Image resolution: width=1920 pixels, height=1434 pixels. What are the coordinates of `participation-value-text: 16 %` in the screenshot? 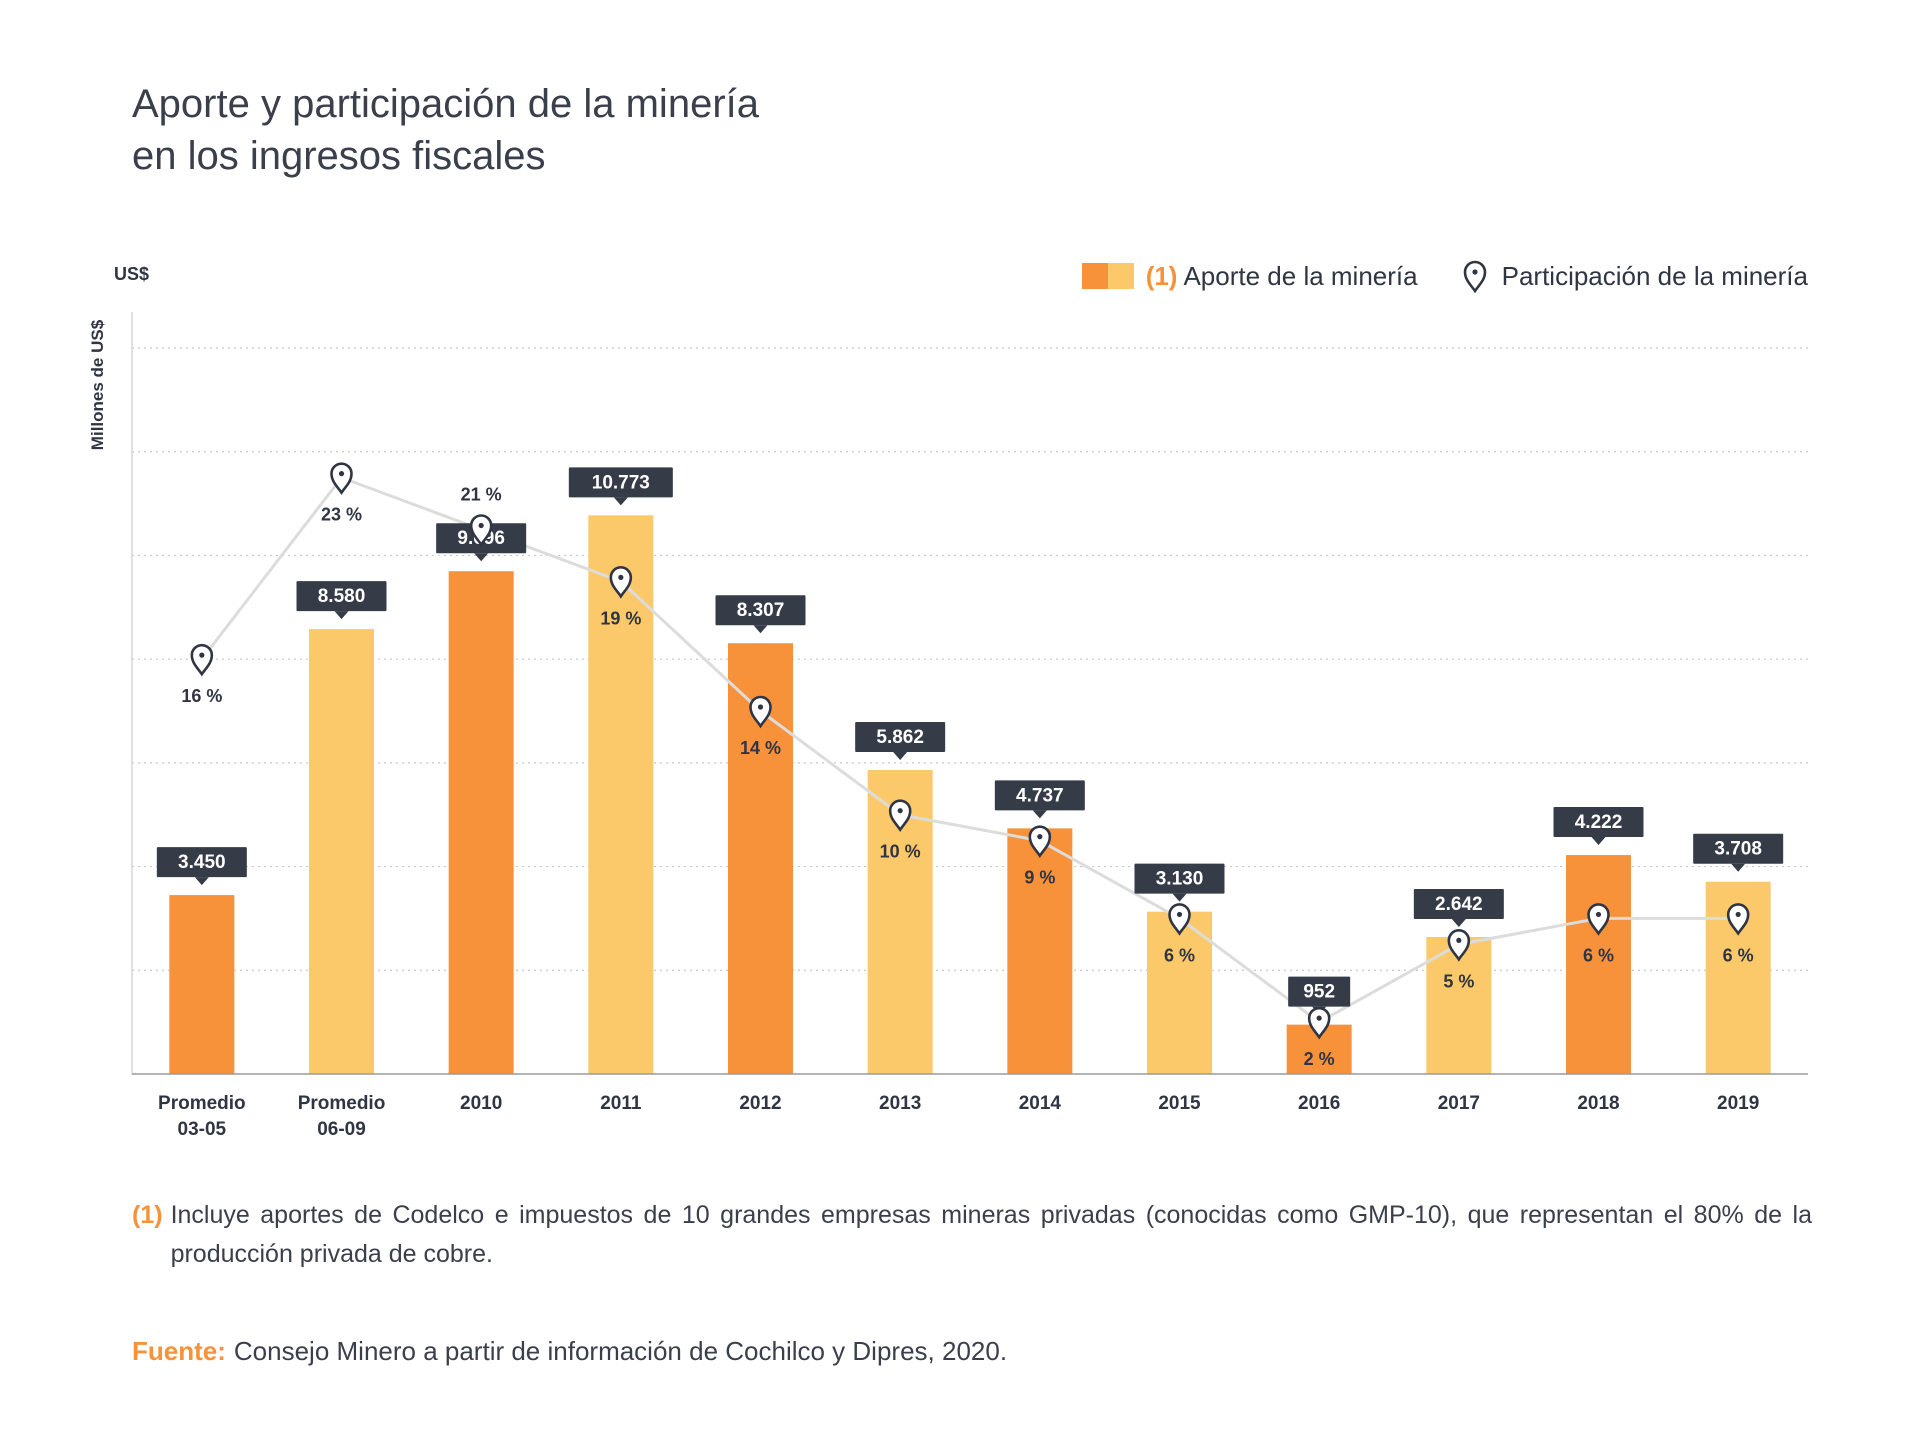 It's located at (201, 696).